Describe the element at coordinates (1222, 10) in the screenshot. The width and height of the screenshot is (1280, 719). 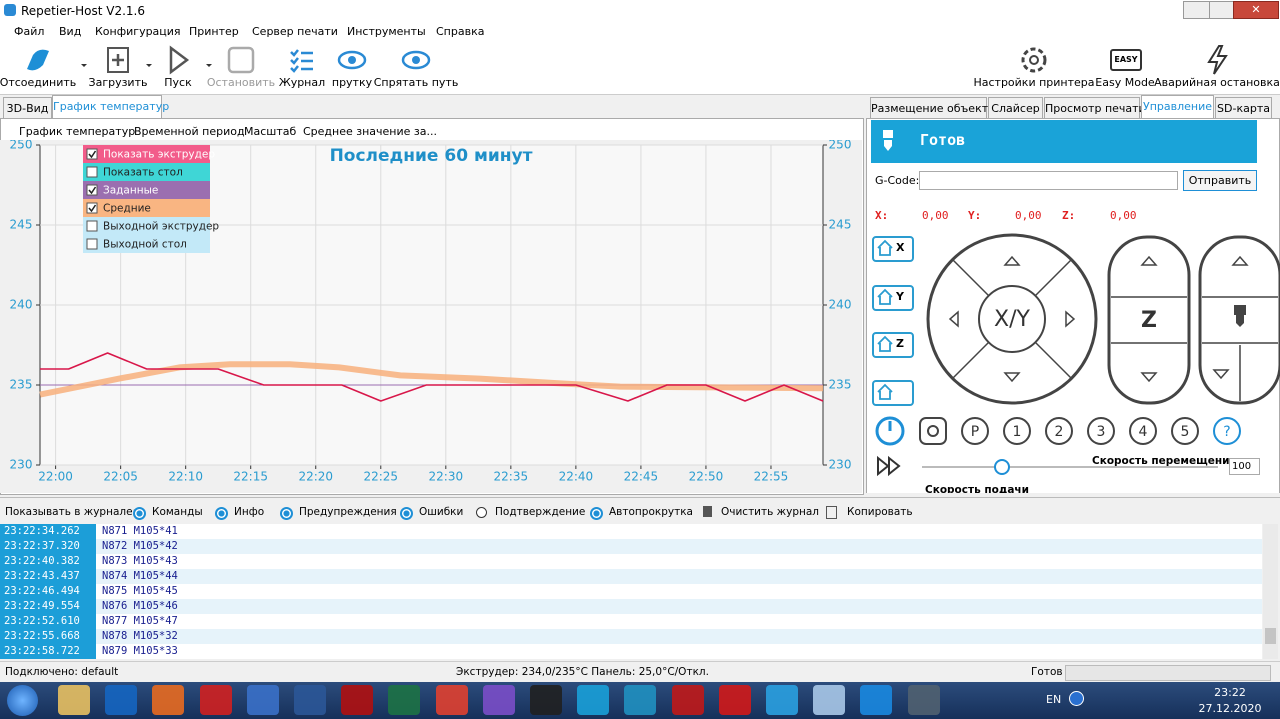
I see `restore-button` at that location.